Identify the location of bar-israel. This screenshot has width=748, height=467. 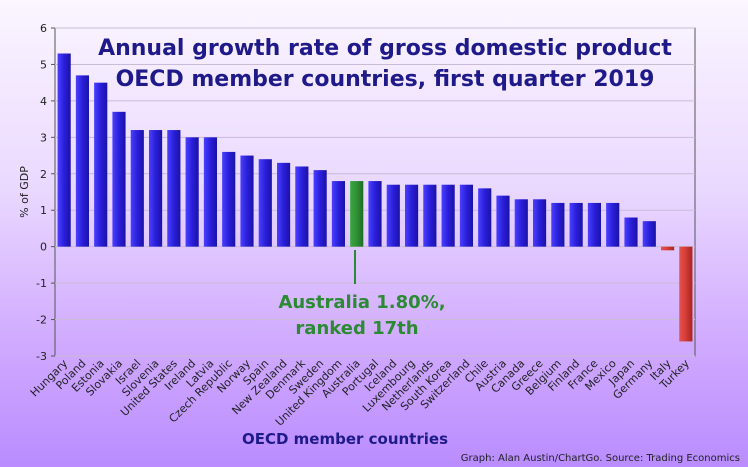
(137, 188).